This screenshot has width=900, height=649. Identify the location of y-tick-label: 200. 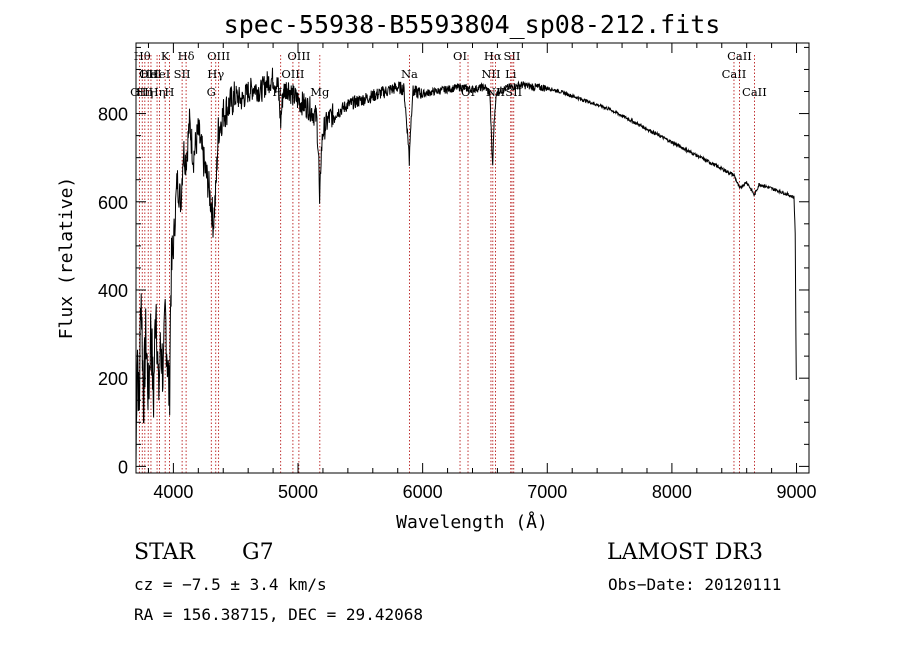
(113, 379).